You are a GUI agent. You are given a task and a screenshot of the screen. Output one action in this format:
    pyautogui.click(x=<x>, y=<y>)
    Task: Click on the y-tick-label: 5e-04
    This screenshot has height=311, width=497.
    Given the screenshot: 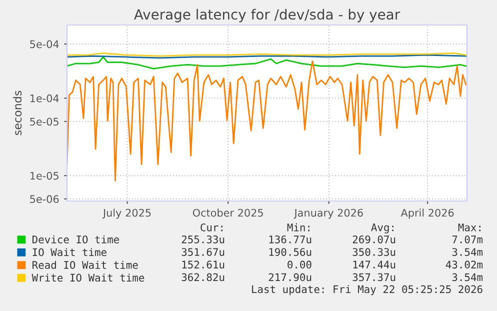 What is the action you would take?
    pyautogui.click(x=44, y=44)
    